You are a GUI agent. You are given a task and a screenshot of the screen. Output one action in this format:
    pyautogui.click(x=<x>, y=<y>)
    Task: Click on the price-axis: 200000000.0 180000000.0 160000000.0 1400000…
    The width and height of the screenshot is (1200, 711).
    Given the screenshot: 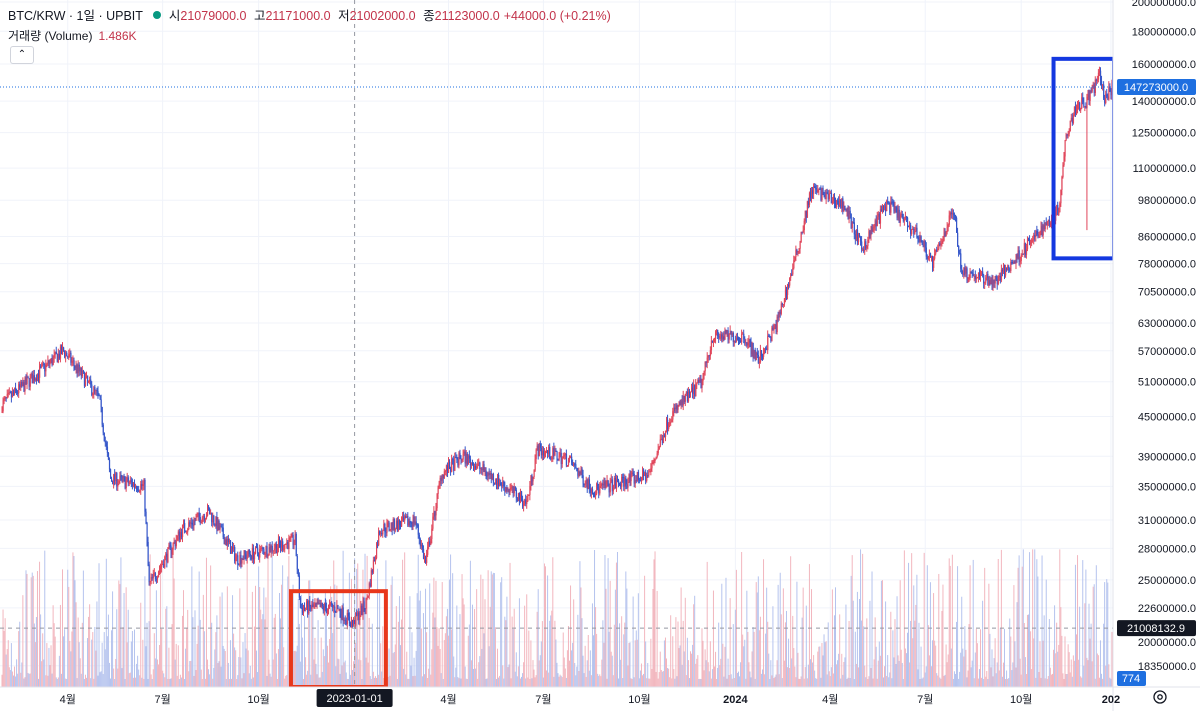 What is the action you would take?
    pyautogui.click(x=1156, y=355)
    